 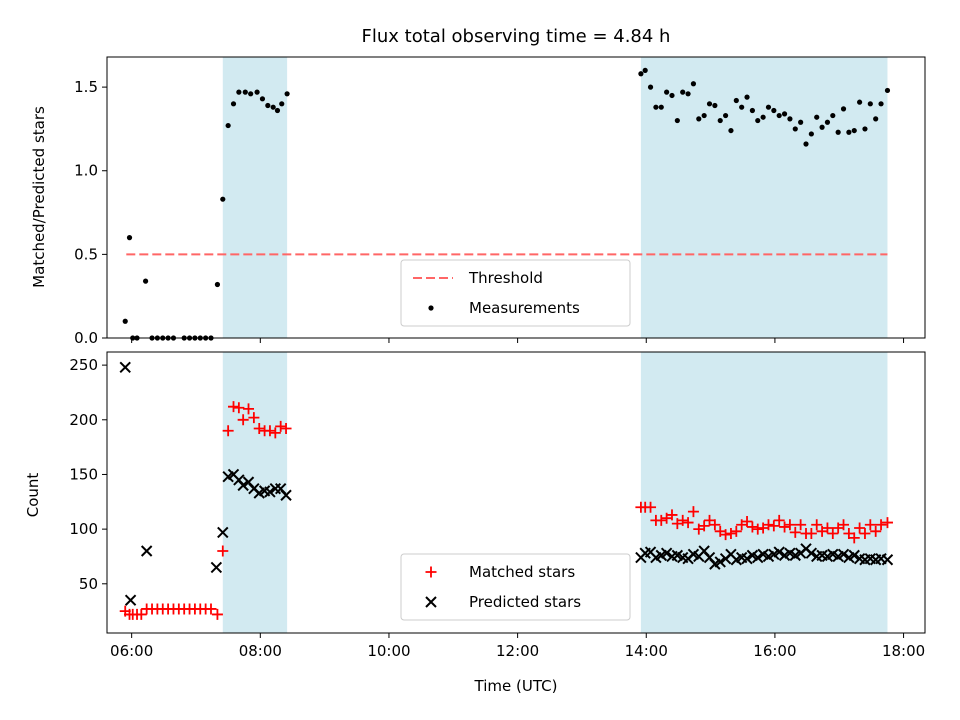 What do you see at coordinates (524, 308) in the screenshot?
I see `legend-label: Measurements` at bounding box center [524, 308].